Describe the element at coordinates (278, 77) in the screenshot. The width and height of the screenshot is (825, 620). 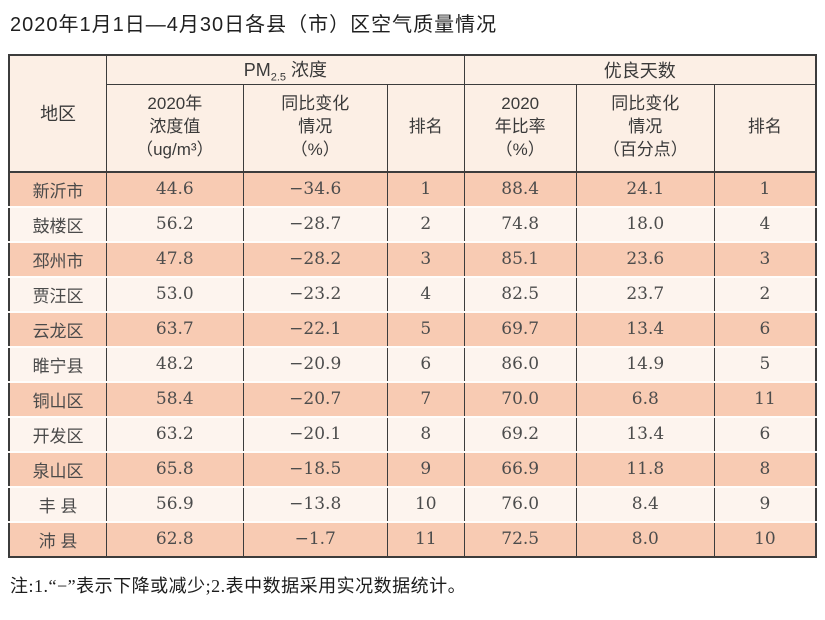
I see `pm25-label-subscript: 2.5` at that location.